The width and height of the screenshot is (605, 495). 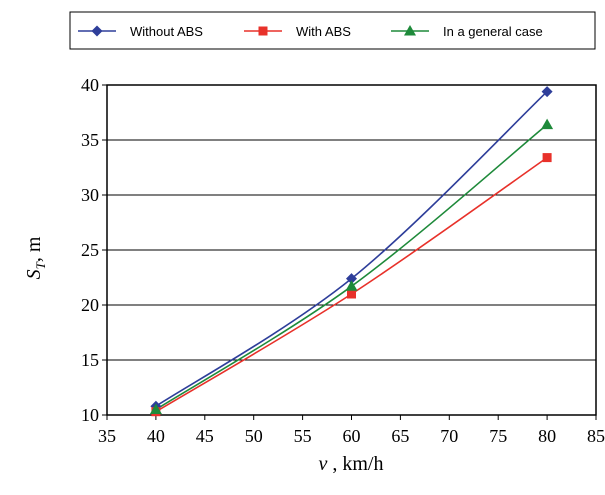 What do you see at coordinates (156, 436) in the screenshot?
I see `x-tick-label: 40` at bounding box center [156, 436].